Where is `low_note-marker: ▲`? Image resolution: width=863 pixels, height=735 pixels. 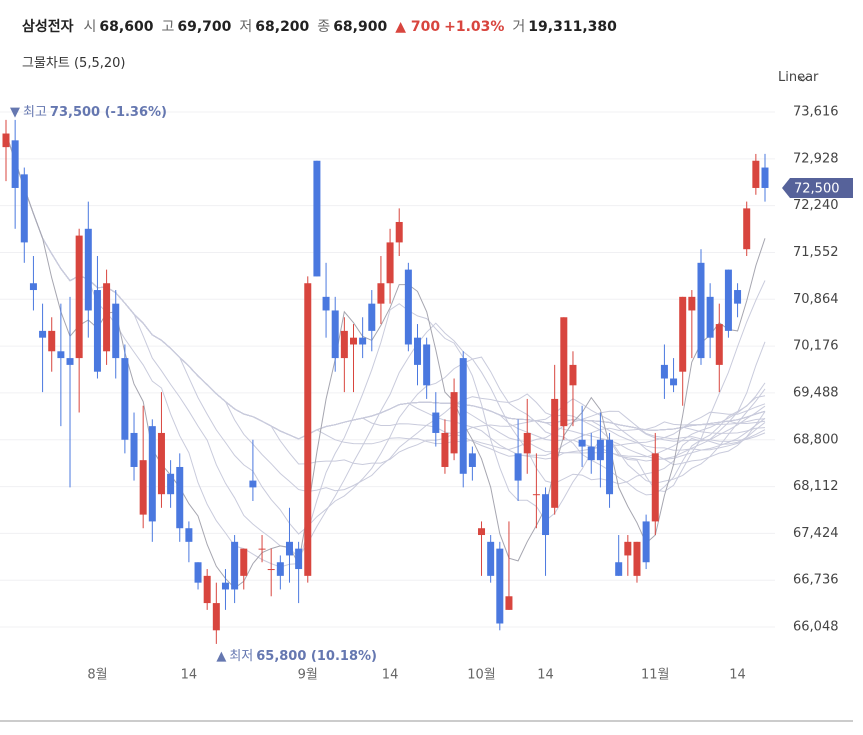
low_note-marker: ▲ is located at coordinates (221, 655).